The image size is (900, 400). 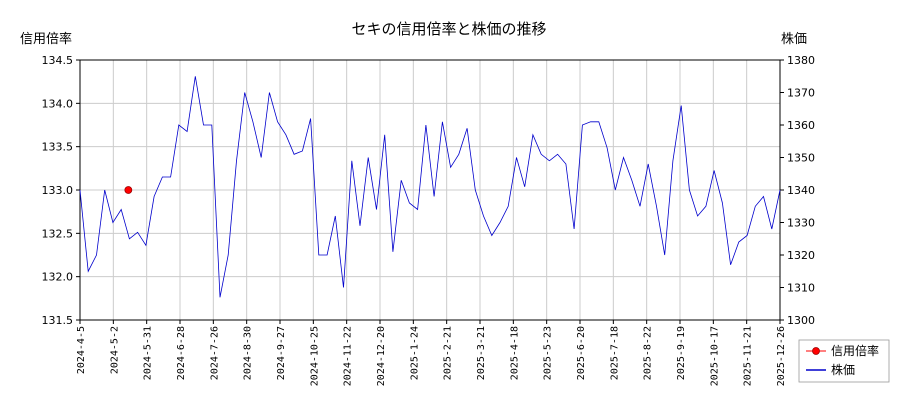 I want to click on x-tick-label: 2025-2-21, so click(x=448, y=353).